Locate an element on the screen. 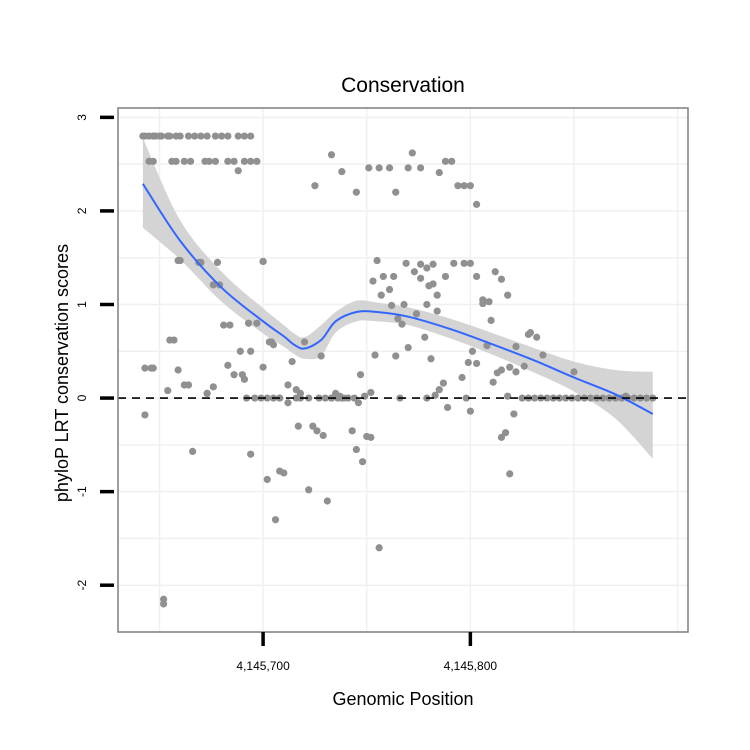 The width and height of the screenshot is (750, 750). y-tick-label: 2 is located at coordinates (82, 210).